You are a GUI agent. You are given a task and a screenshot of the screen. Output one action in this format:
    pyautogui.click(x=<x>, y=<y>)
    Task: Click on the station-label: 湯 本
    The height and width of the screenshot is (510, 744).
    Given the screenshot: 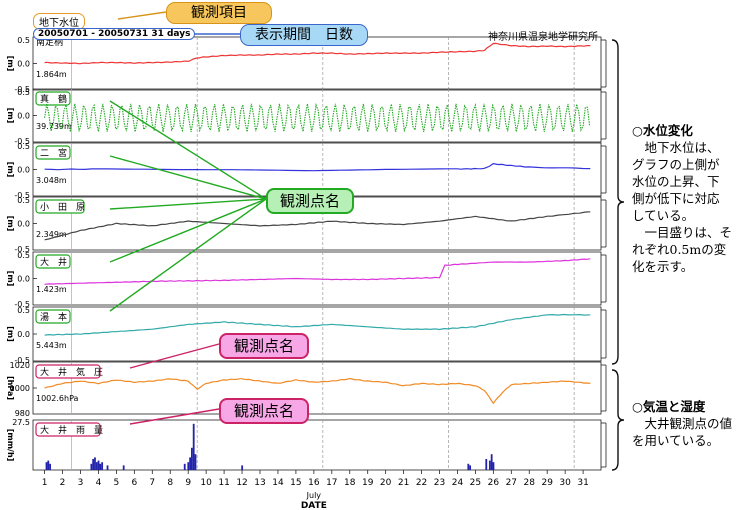 What is the action you would take?
    pyautogui.click(x=53, y=317)
    